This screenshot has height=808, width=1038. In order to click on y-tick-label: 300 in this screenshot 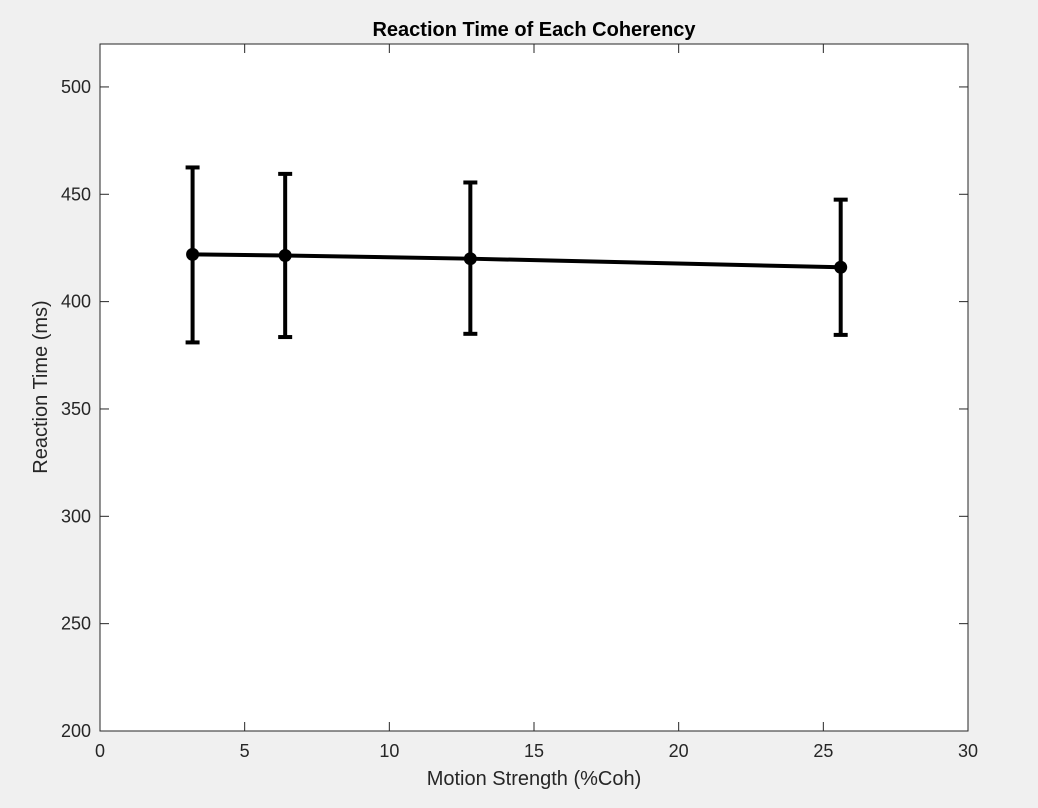, I will do `click(76, 516)`.